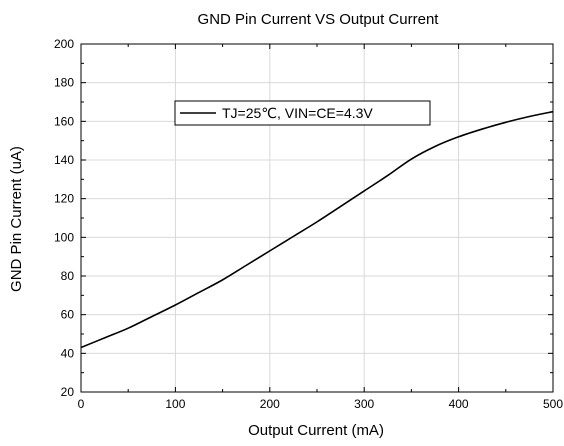 This screenshot has height=446, width=564. I want to click on chart-title: GND Pin Current VS Output Current, so click(319, 19).